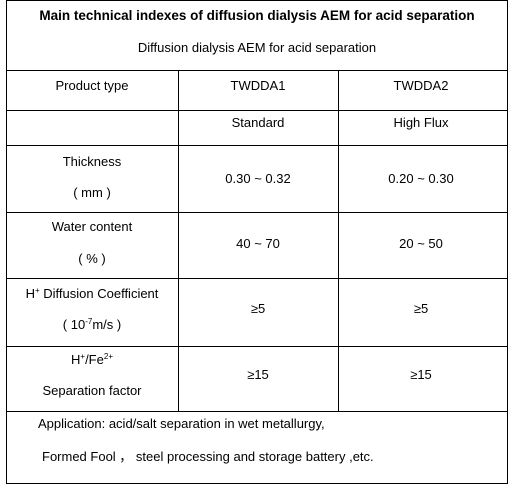 This screenshot has width=510, height=489. Describe the element at coordinates (92, 192) in the screenshot. I see `thickness-unit: ( mm )` at that location.